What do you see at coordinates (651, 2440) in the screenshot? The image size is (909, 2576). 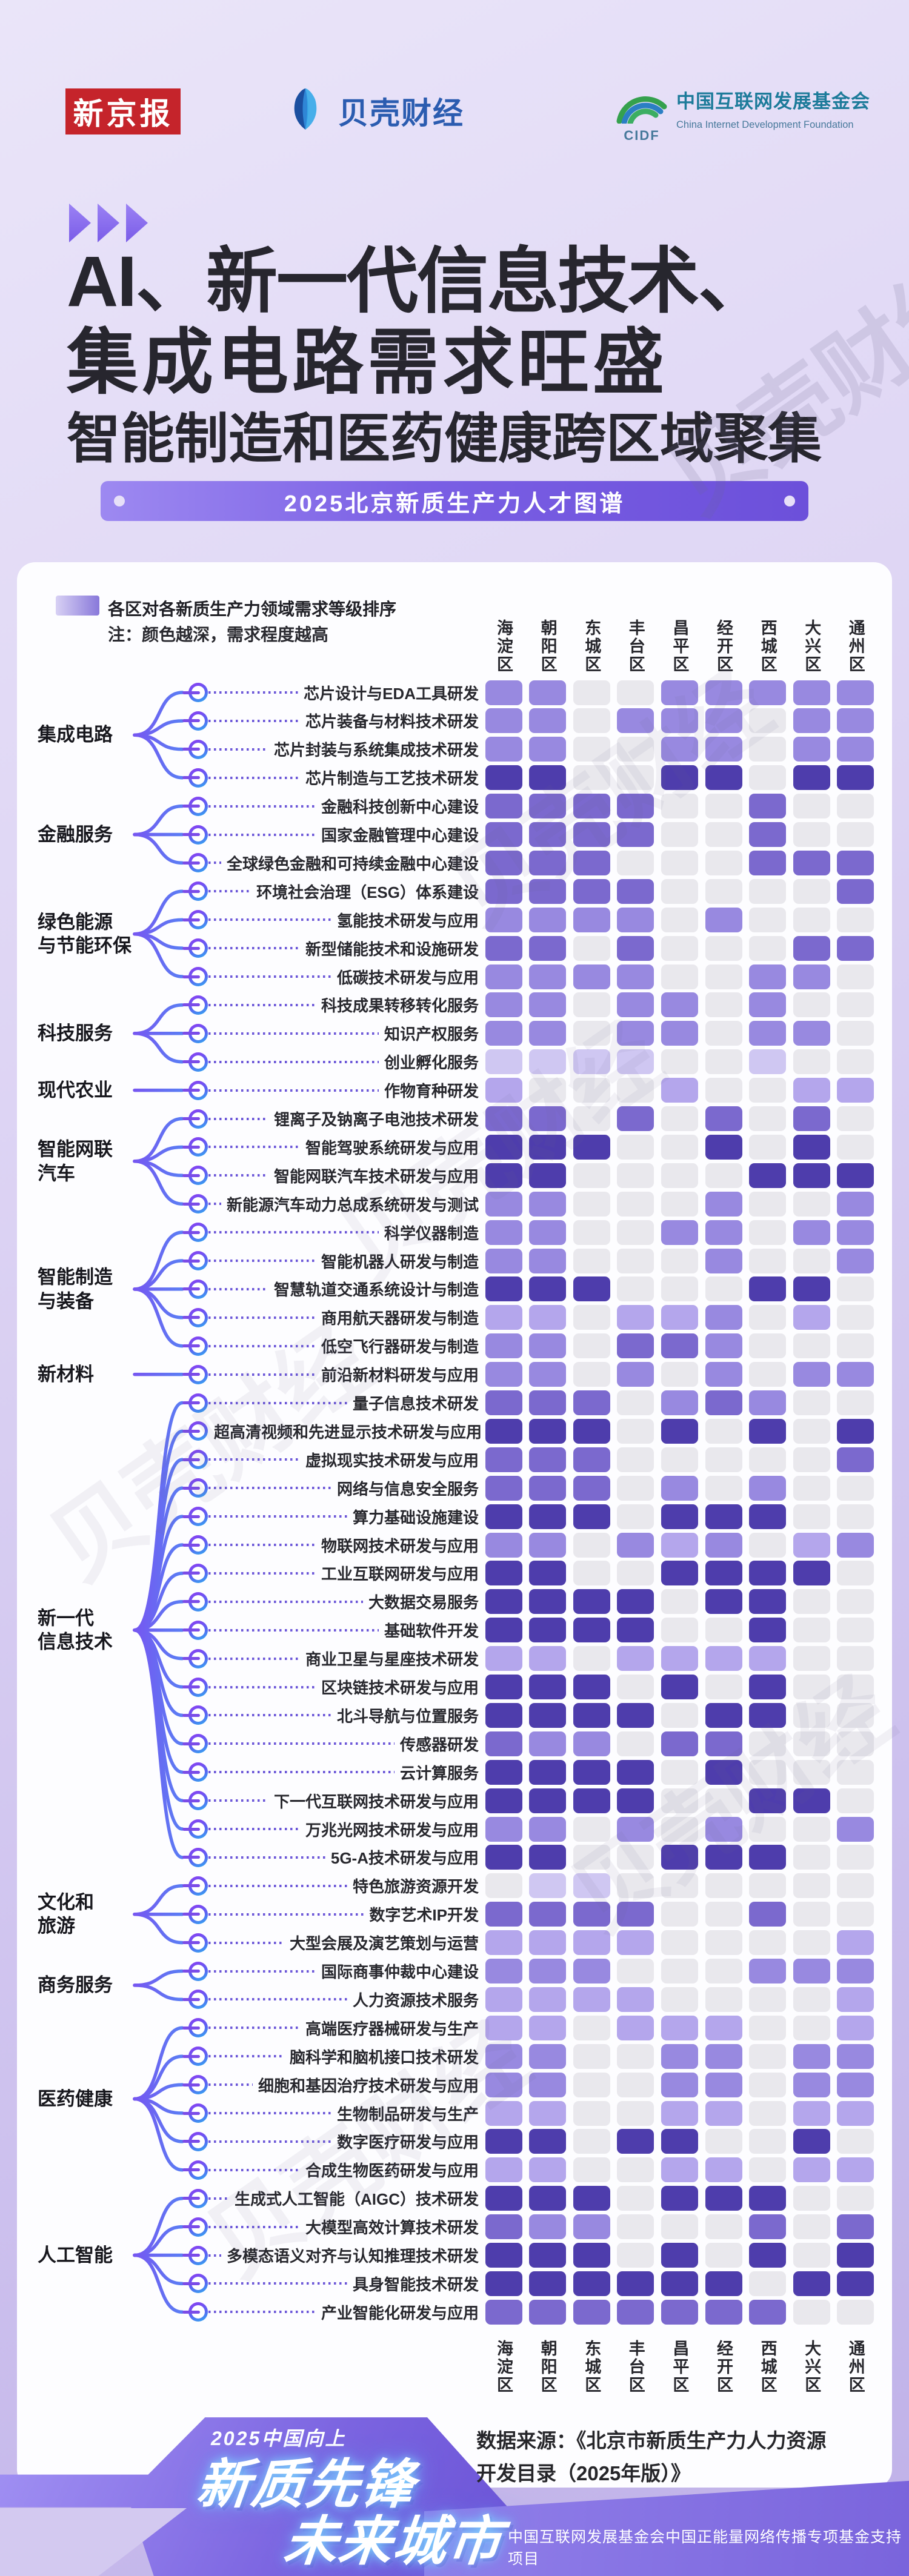 I see `data-source-line-1: 数据来源：《北京市新质生产力人力资源` at bounding box center [651, 2440].